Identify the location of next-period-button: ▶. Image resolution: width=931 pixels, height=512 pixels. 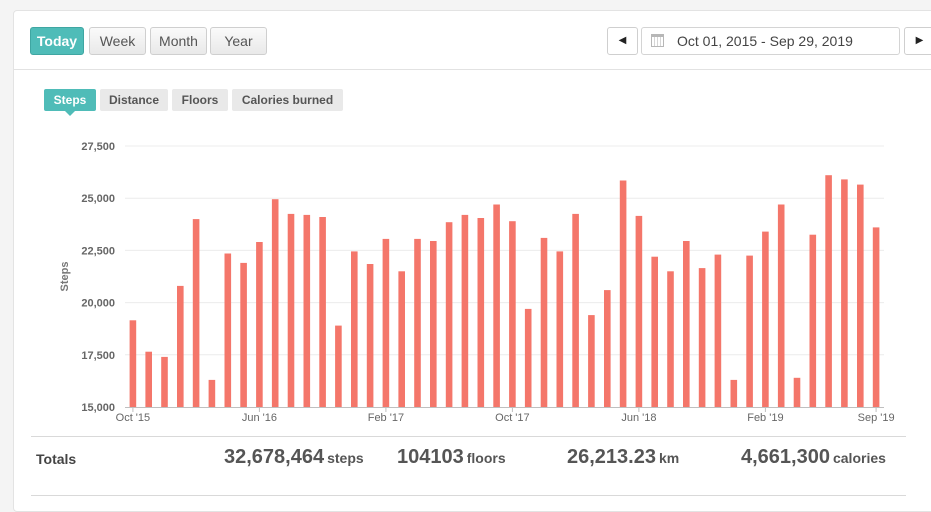
(917, 41).